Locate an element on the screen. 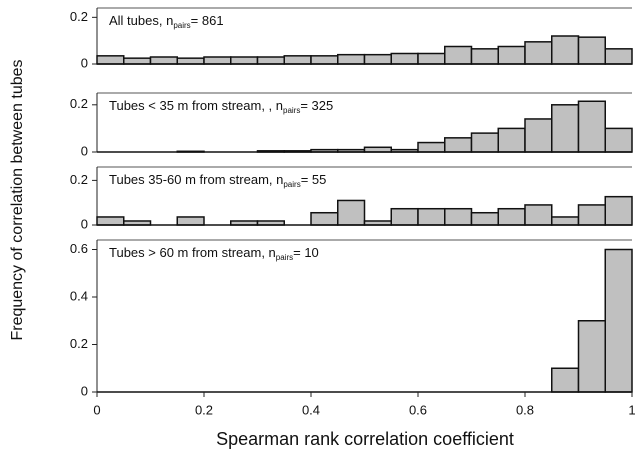 Image resolution: width=636 pixels, height=457 pixels. y-tick-label: 0.6 is located at coordinates (79, 248).